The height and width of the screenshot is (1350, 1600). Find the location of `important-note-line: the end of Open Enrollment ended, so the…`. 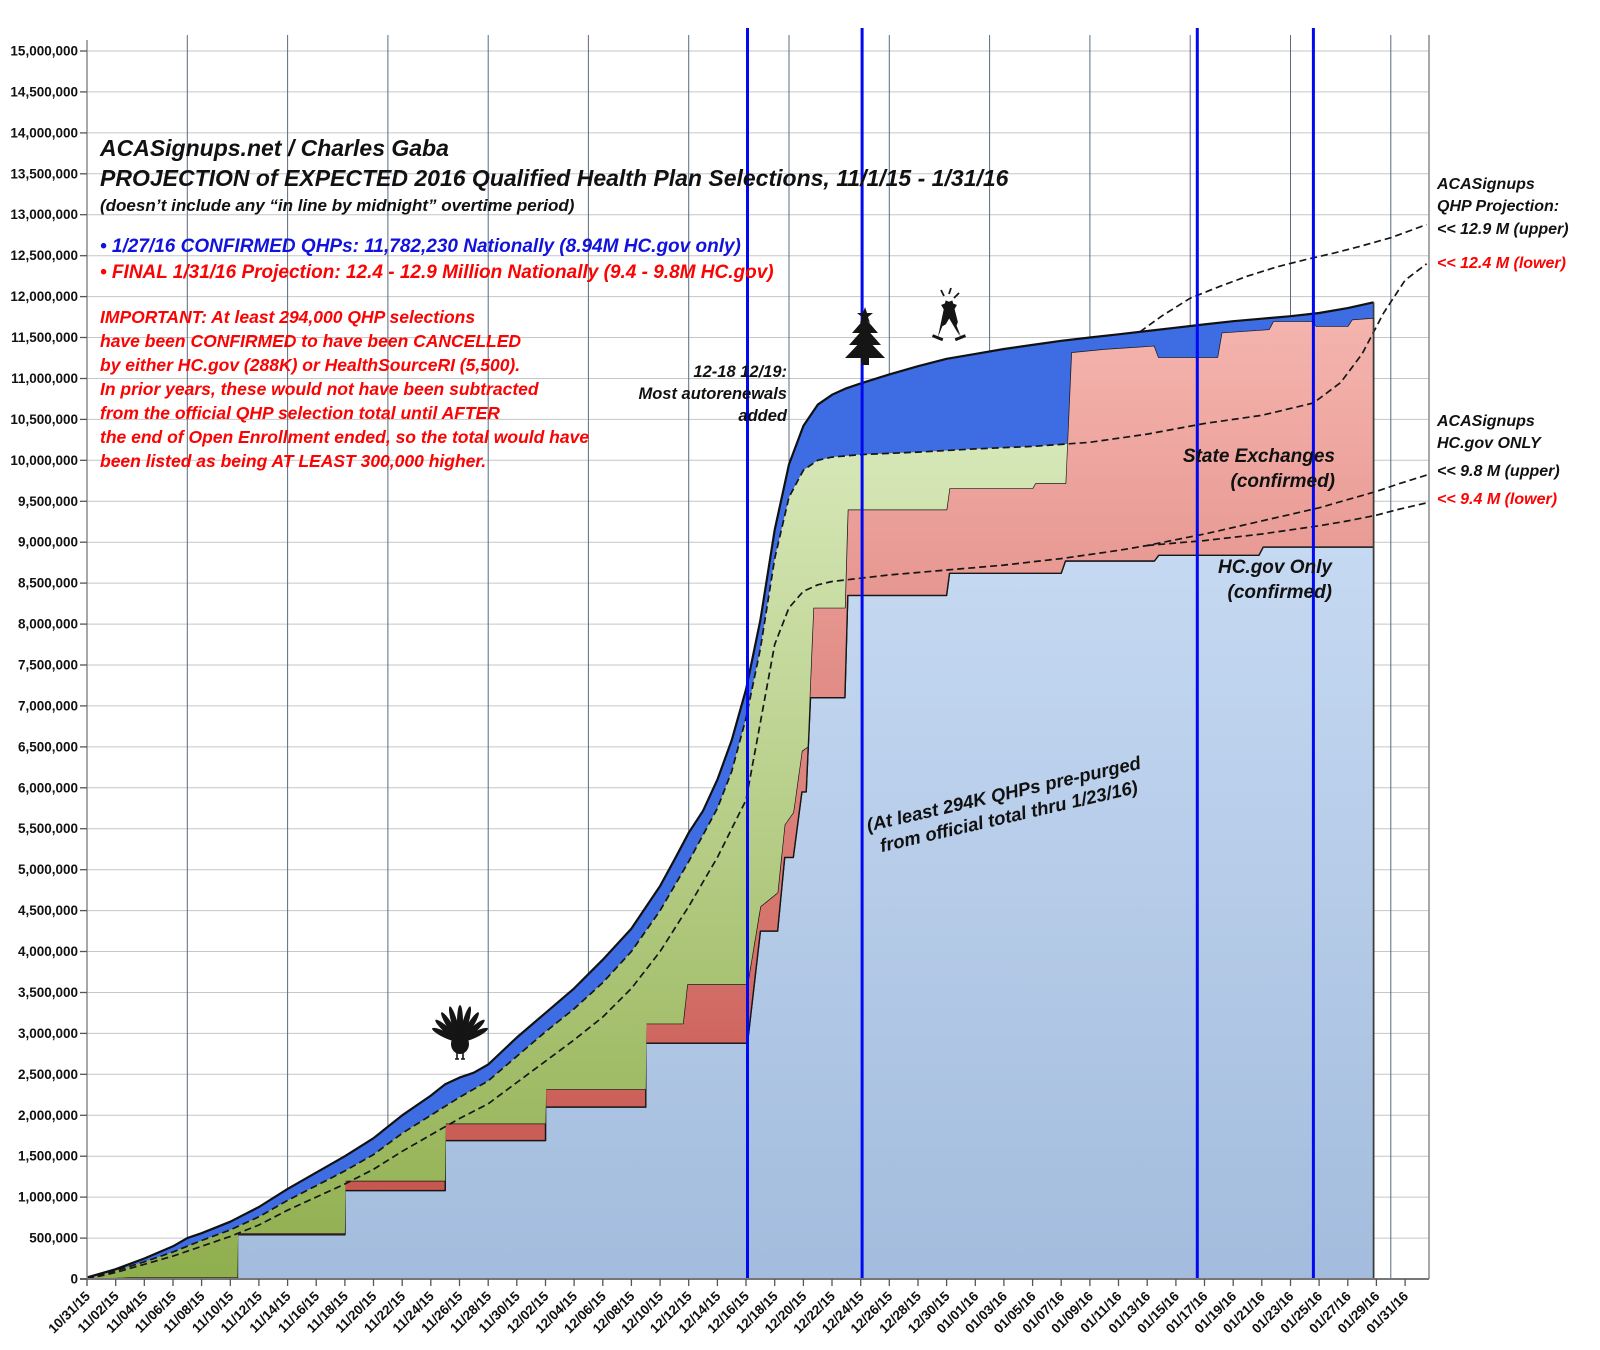

important-note-line: the end of Open Enrollment ended, so the… is located at coordinates (344, 437).